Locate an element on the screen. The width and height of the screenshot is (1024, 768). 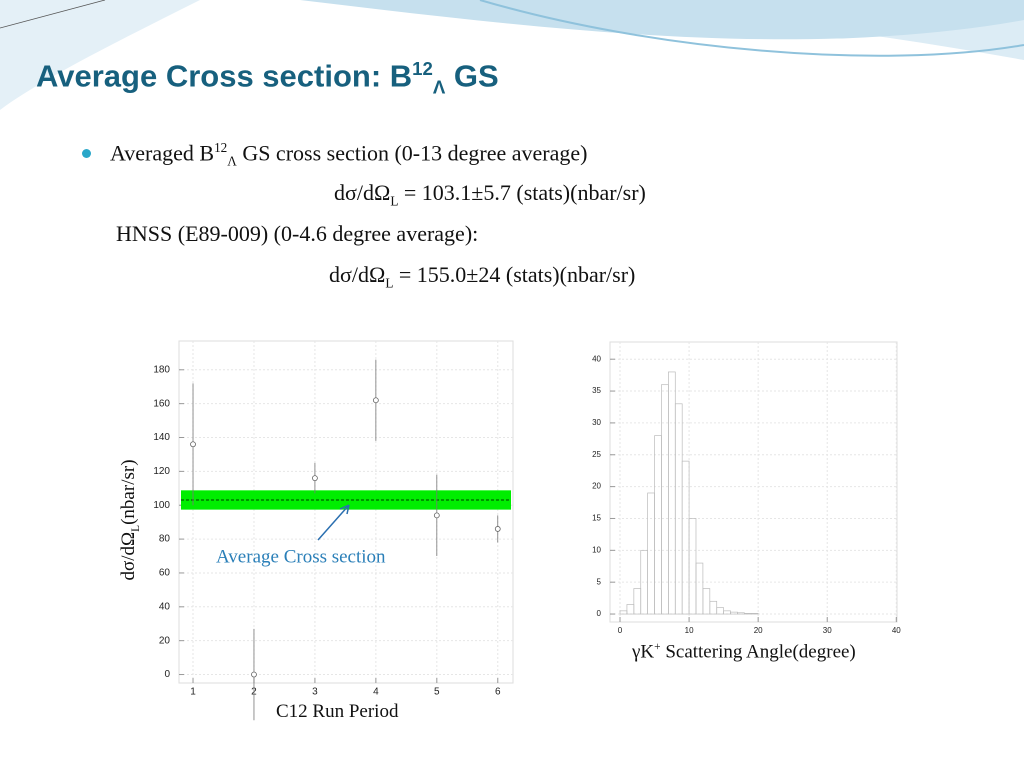
arrow-head is located at coordinates (344, 509).